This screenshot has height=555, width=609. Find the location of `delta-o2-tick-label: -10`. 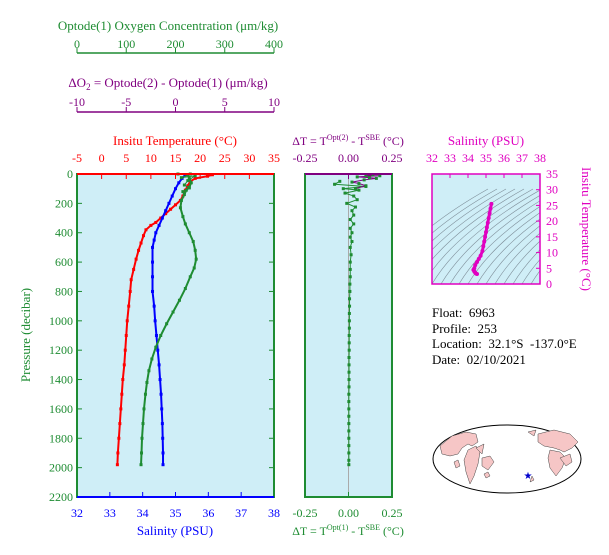

delta-o2-tick-label: -10 is located at coordinates (77, 102).